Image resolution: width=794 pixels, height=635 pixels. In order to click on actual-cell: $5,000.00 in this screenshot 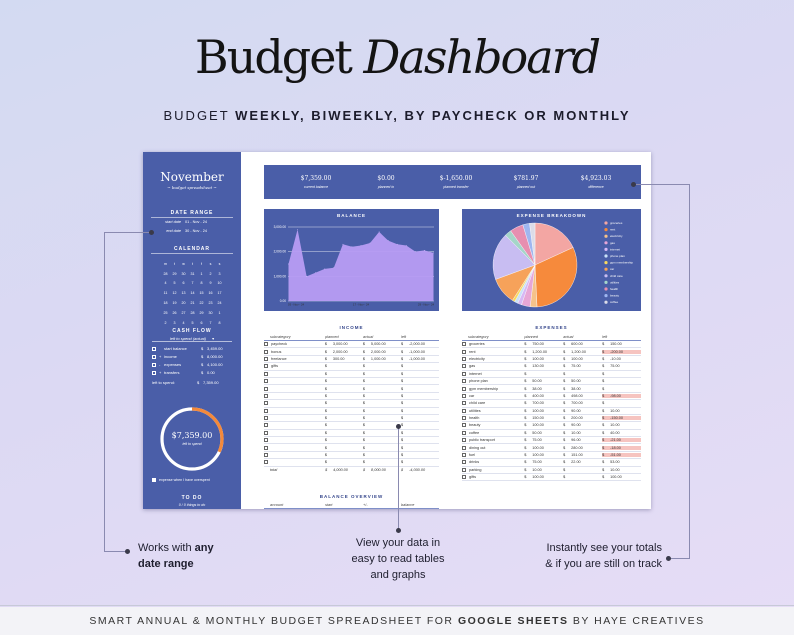, I will do `click(382, 344)`.